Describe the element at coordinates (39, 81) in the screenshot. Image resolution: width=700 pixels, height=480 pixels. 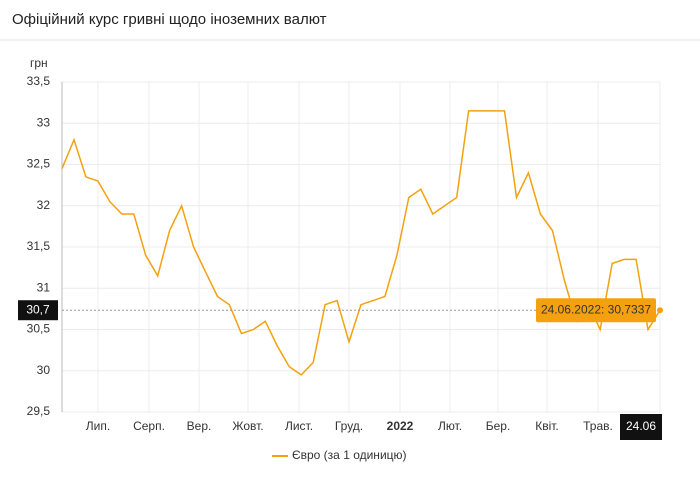
I see `y-tick-label: 33,5` at that location.